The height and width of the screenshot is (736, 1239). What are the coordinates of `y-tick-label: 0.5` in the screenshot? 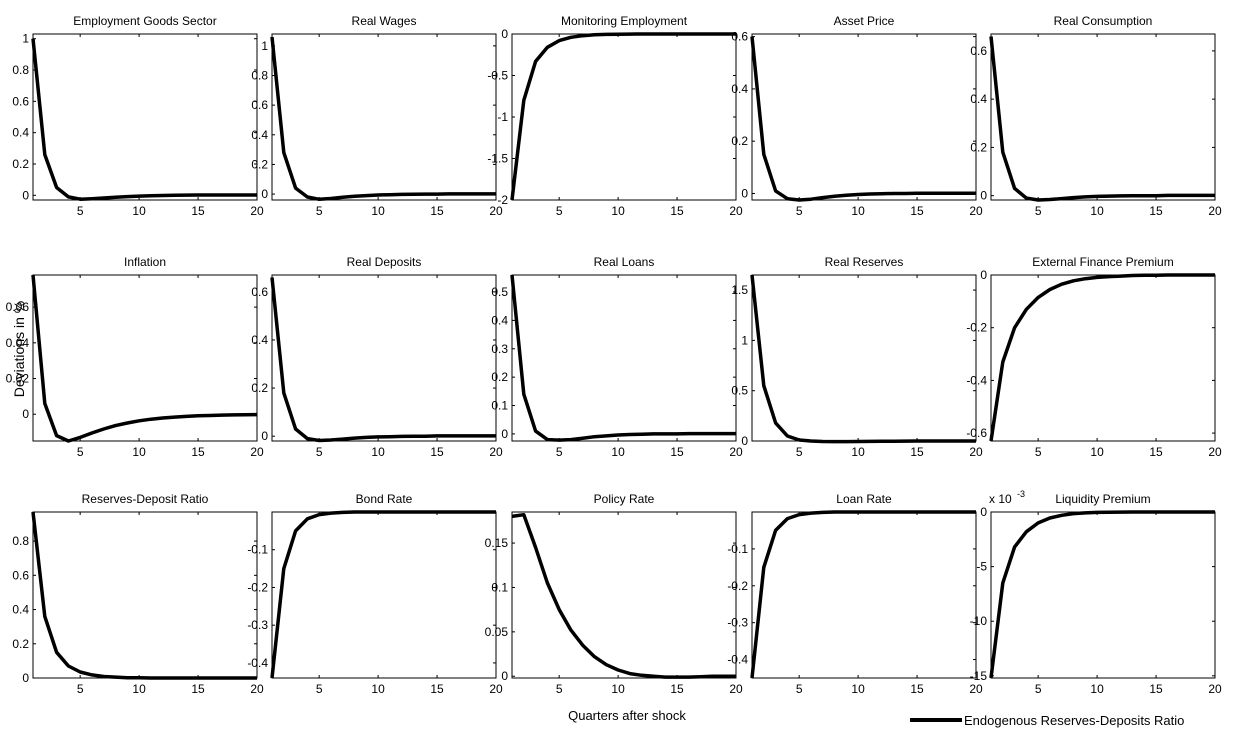 It's located at (499, 292).